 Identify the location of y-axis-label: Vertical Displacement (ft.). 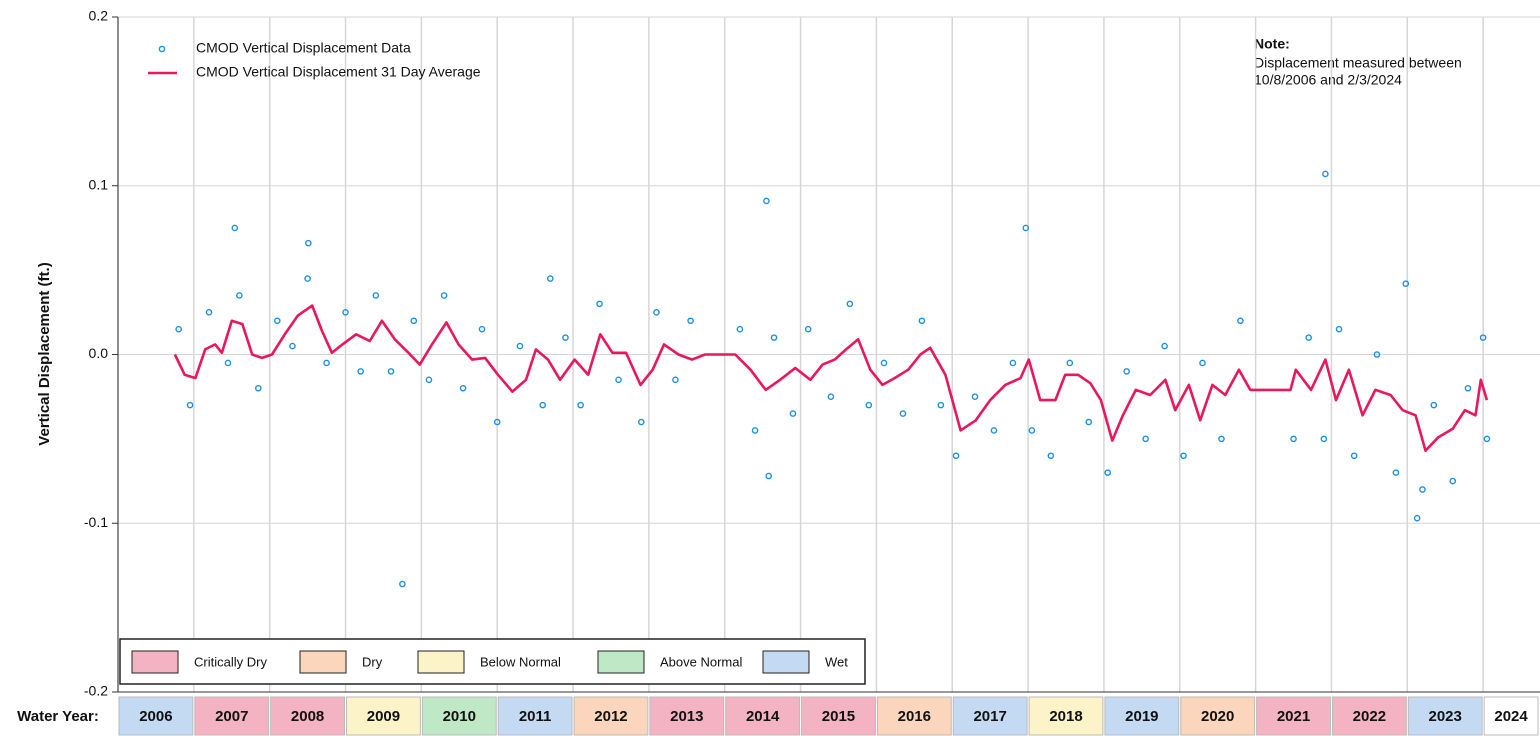
(44, 353).